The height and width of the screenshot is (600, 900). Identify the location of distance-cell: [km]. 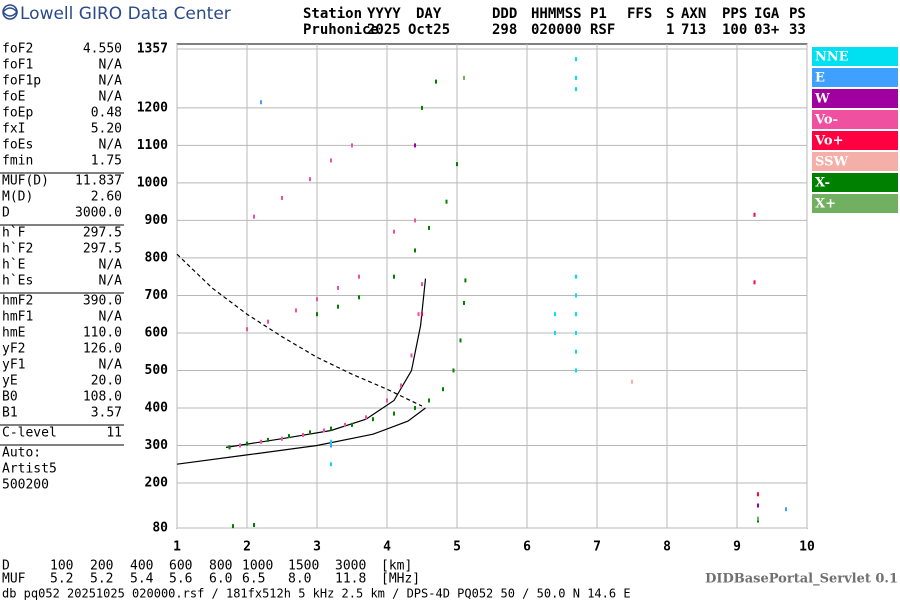
(396, 566).